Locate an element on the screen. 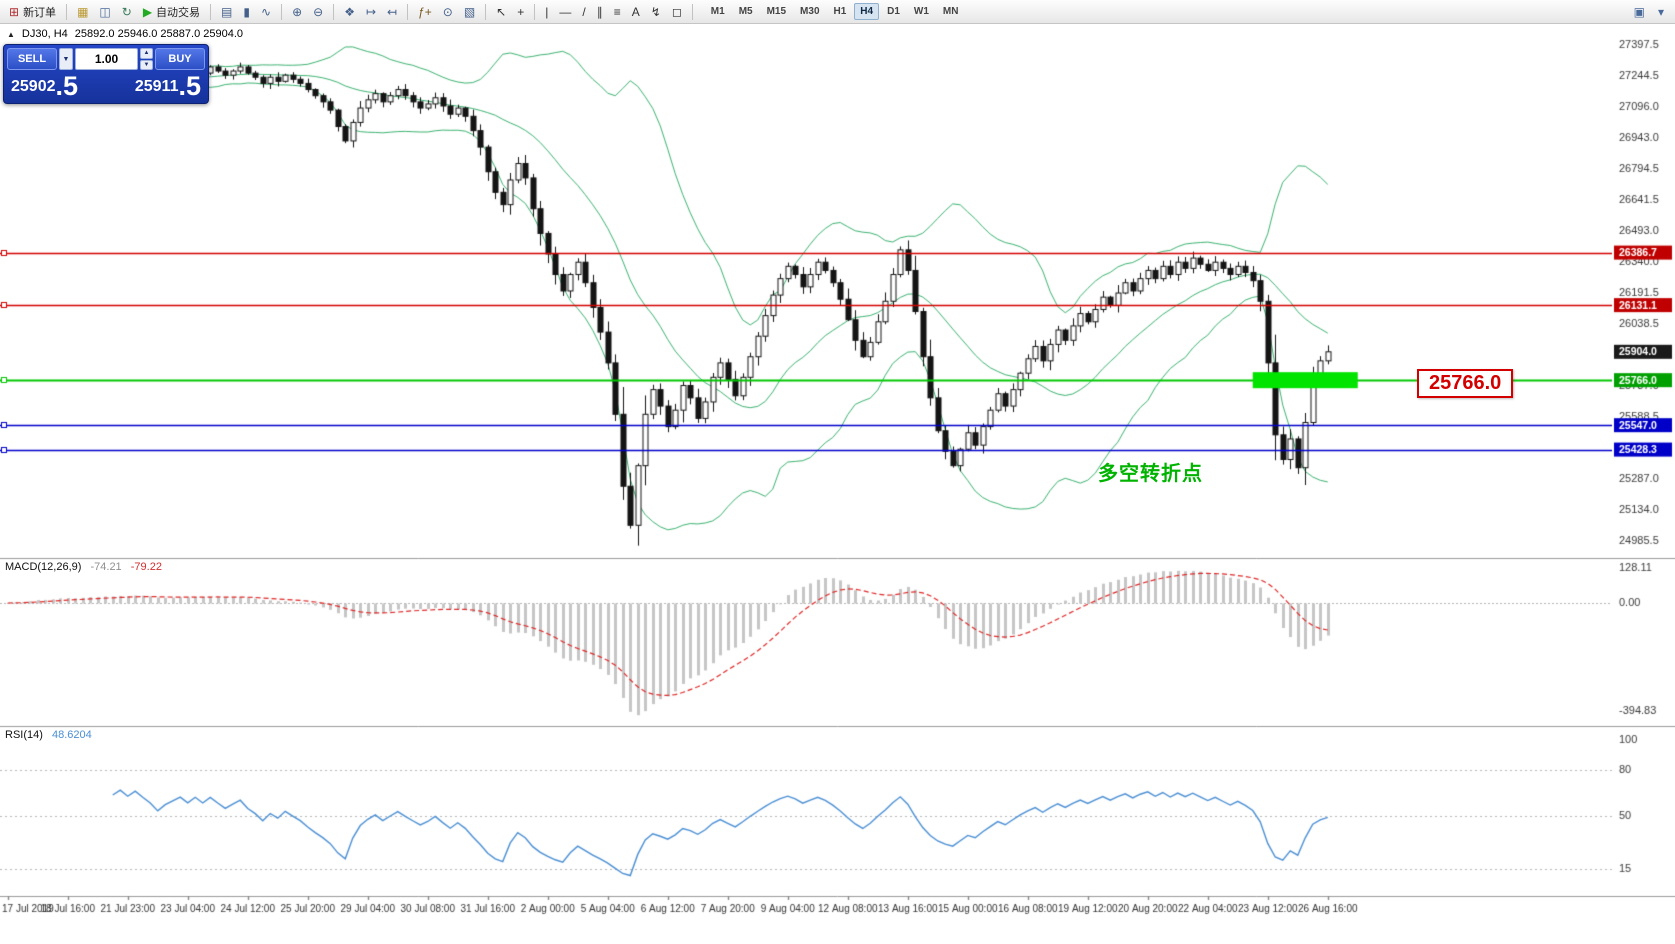  vertical-line-button: | is located at coordinates (546, 12).